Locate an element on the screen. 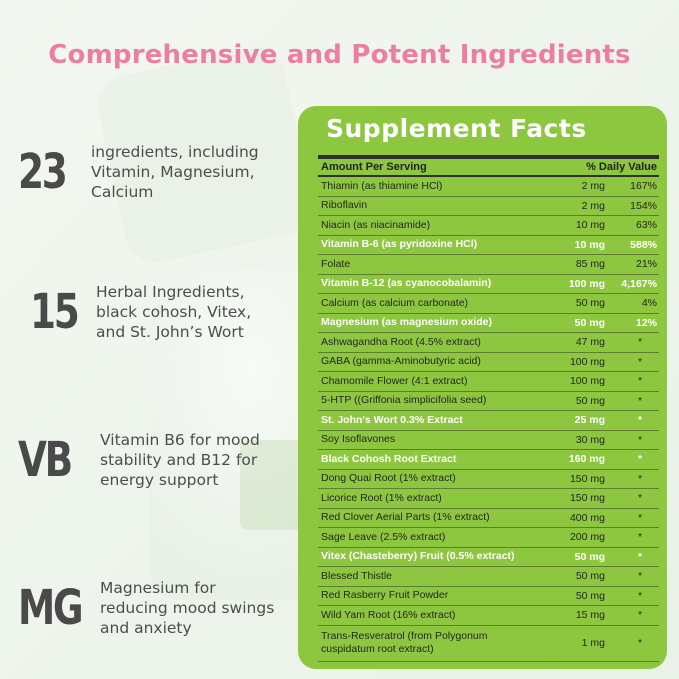  ingredient-name: Vitex (Chasteberry) Fruit (0.5% extract) is located at coordinates (418, 556).